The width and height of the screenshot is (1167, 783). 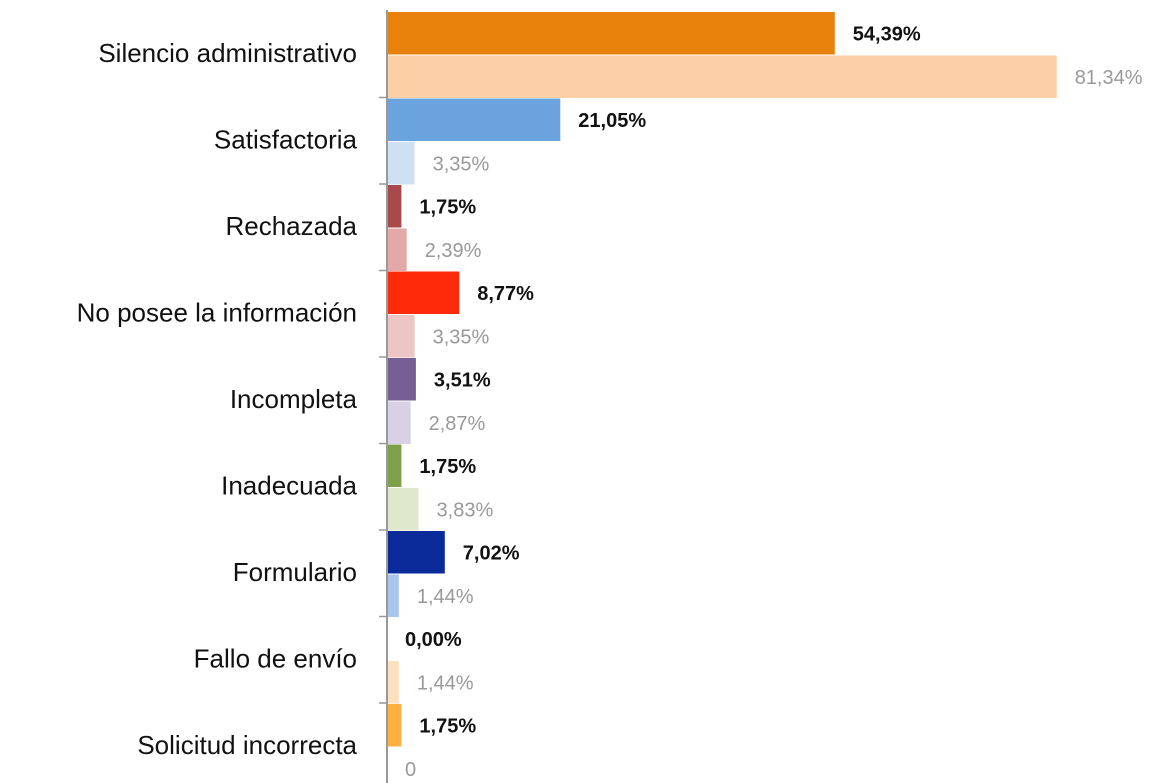 What do you see at coordinates (291, 226) in the screenshot?
I see `category-label: Rechazada` at bounding box center [291, 226].